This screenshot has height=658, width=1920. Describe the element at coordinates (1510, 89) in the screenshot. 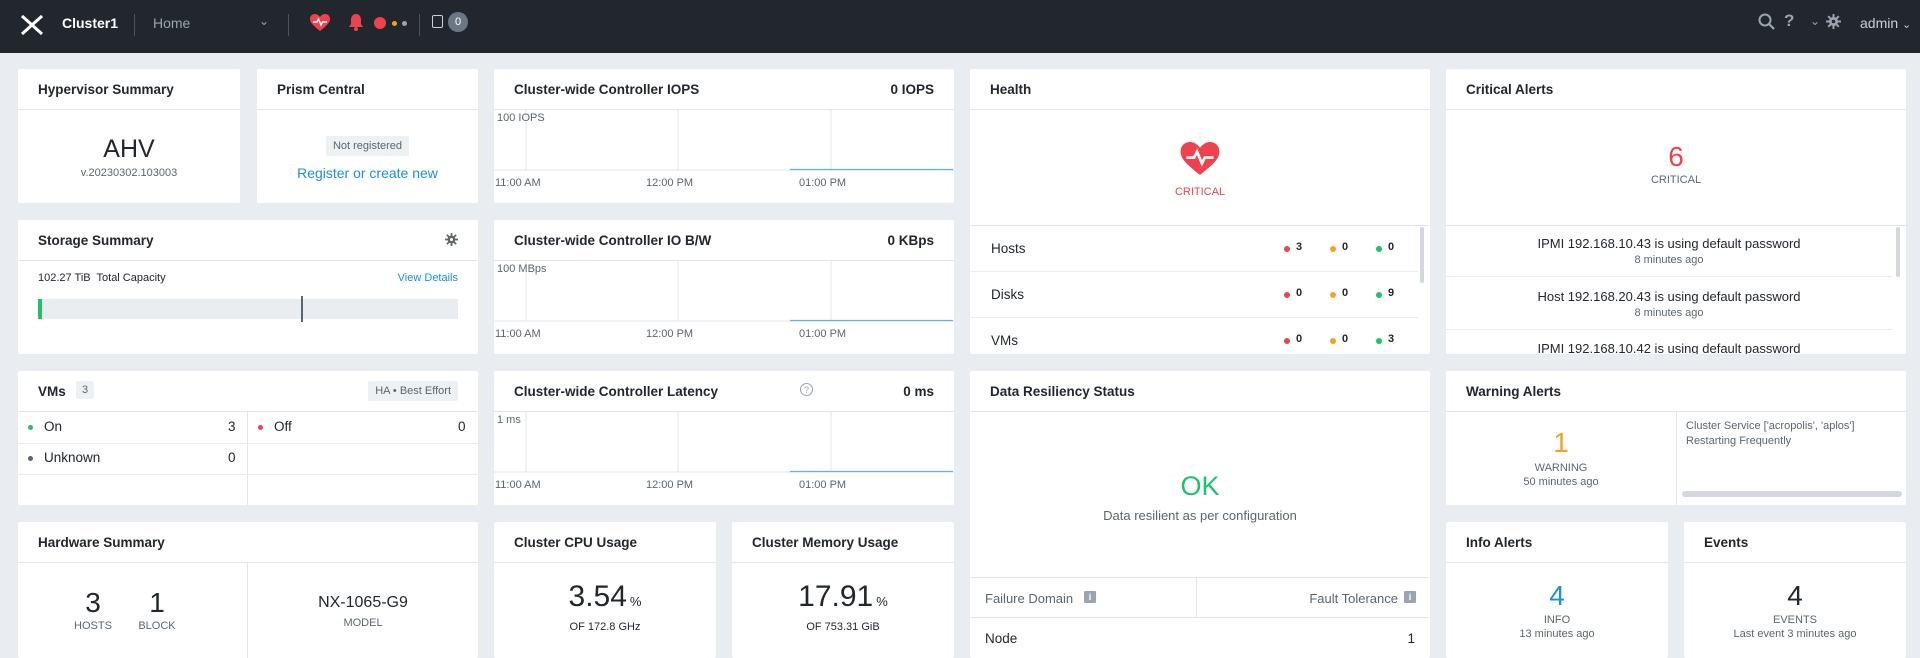

I see `widget-title: Critical Alerts` at that location.